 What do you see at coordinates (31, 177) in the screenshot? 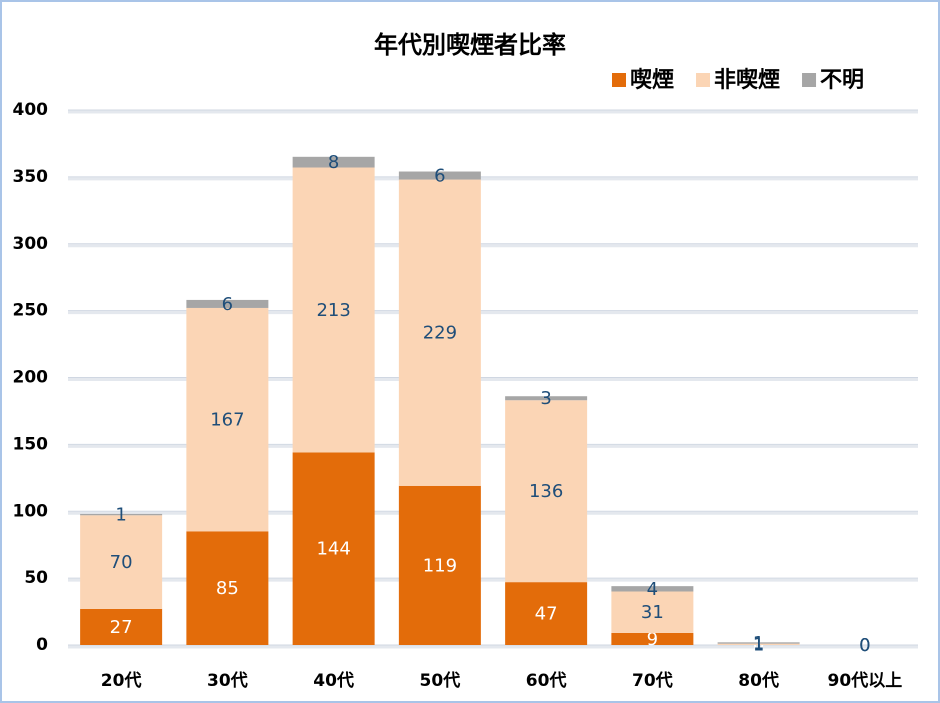
I see `y-tick-label: 350` at bounding box center [31, 177].